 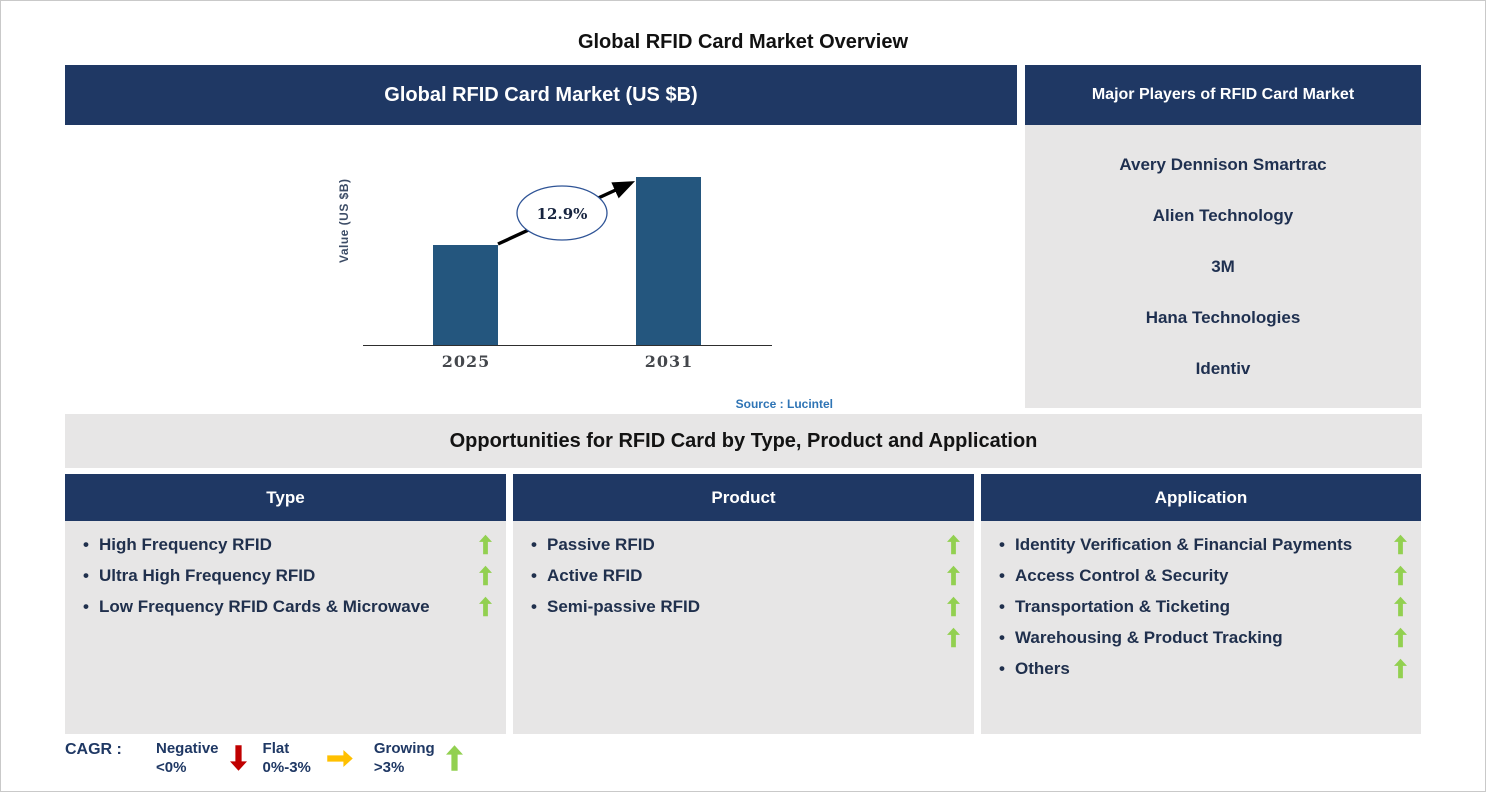 I want to click on legend-entry-name: Growing, so click(x=404, y=748).